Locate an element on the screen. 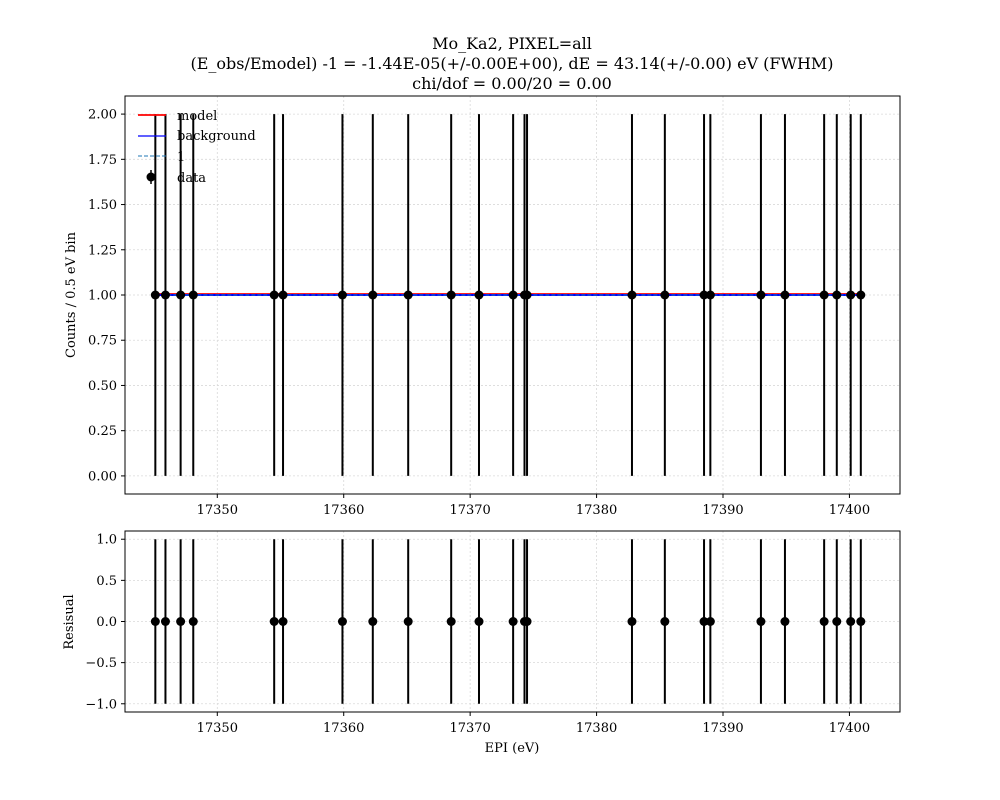 Image resolution: width=1000 pixels, height=800 pixels. legend-label-one: 1 is located at coordinates (181, 157).